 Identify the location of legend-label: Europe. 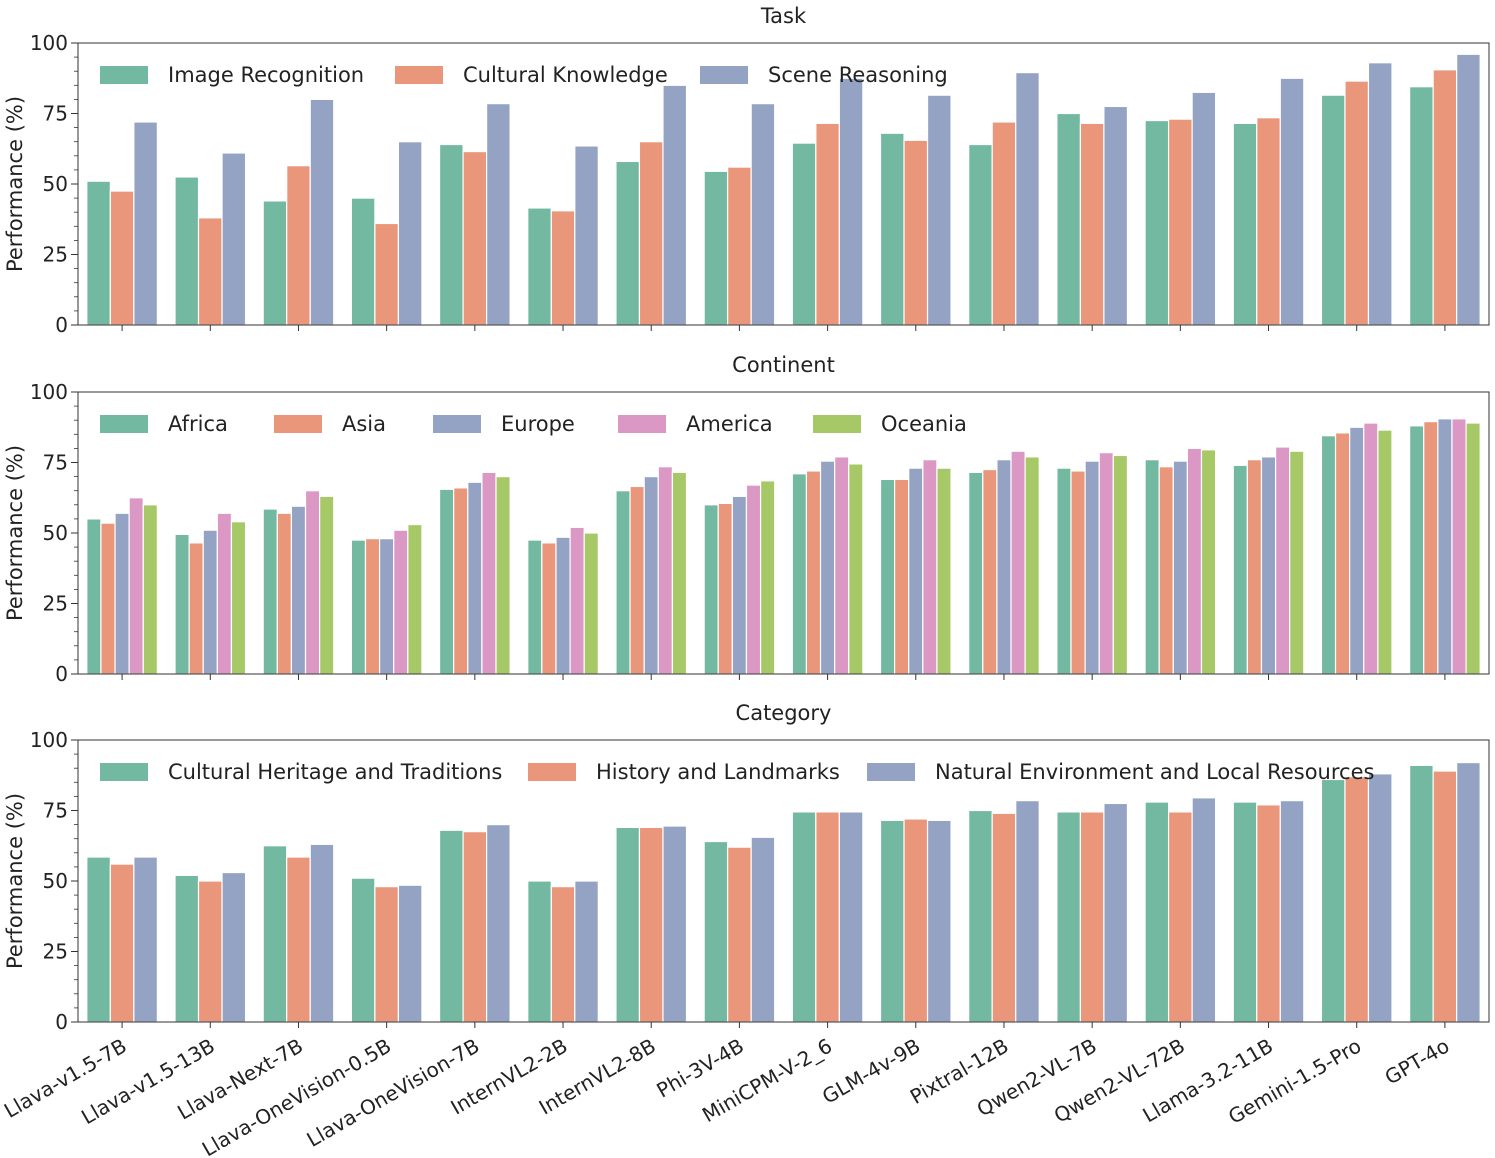
(538, 424).